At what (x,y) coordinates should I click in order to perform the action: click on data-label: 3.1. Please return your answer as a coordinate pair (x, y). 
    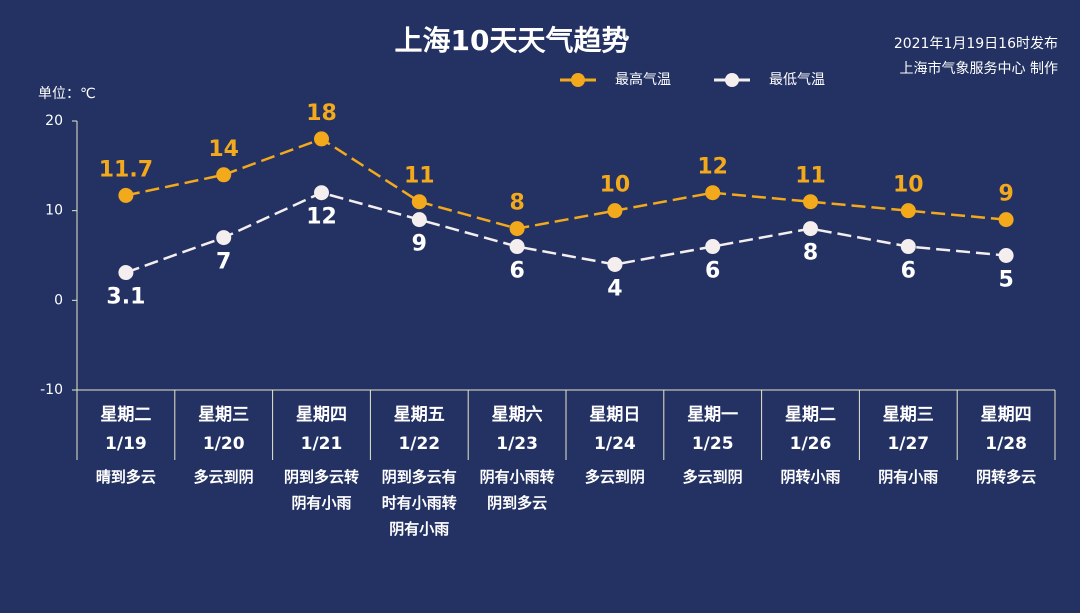
    Looking at the image, I should click on (125, 297).